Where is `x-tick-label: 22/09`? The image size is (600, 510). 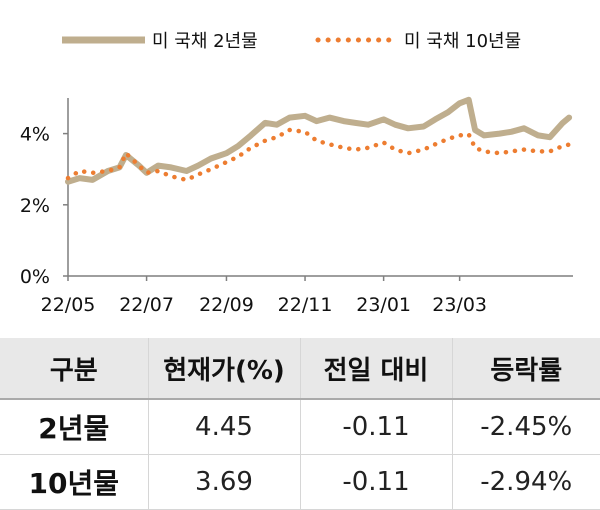 x-tick-label: 22/09 is located at coordinates (226, 305).